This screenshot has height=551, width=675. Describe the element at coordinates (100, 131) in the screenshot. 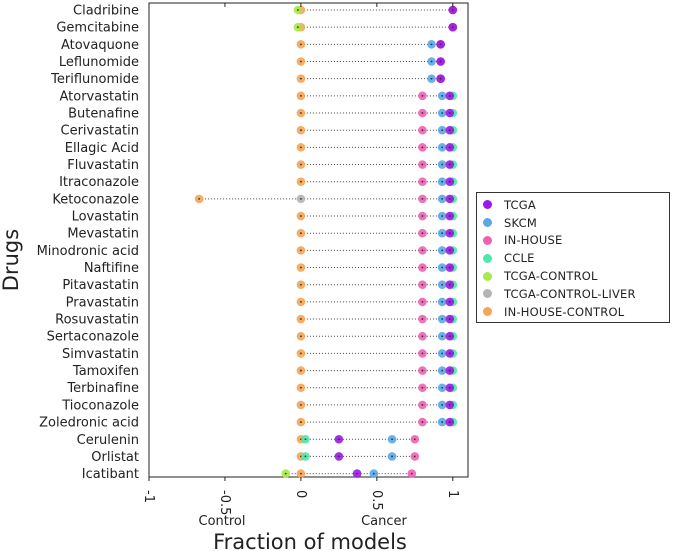

I see `drug-label: Cerivastatin` at that location.